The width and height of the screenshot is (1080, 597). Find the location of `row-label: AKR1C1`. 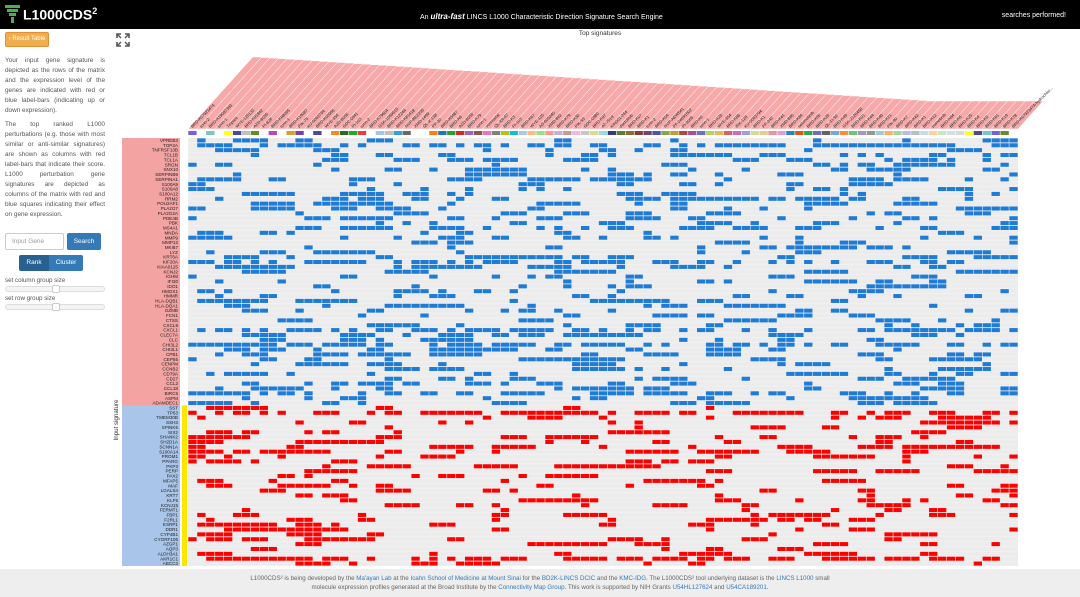

row-label: AKR1C1 is located at coordinates (169, 558).